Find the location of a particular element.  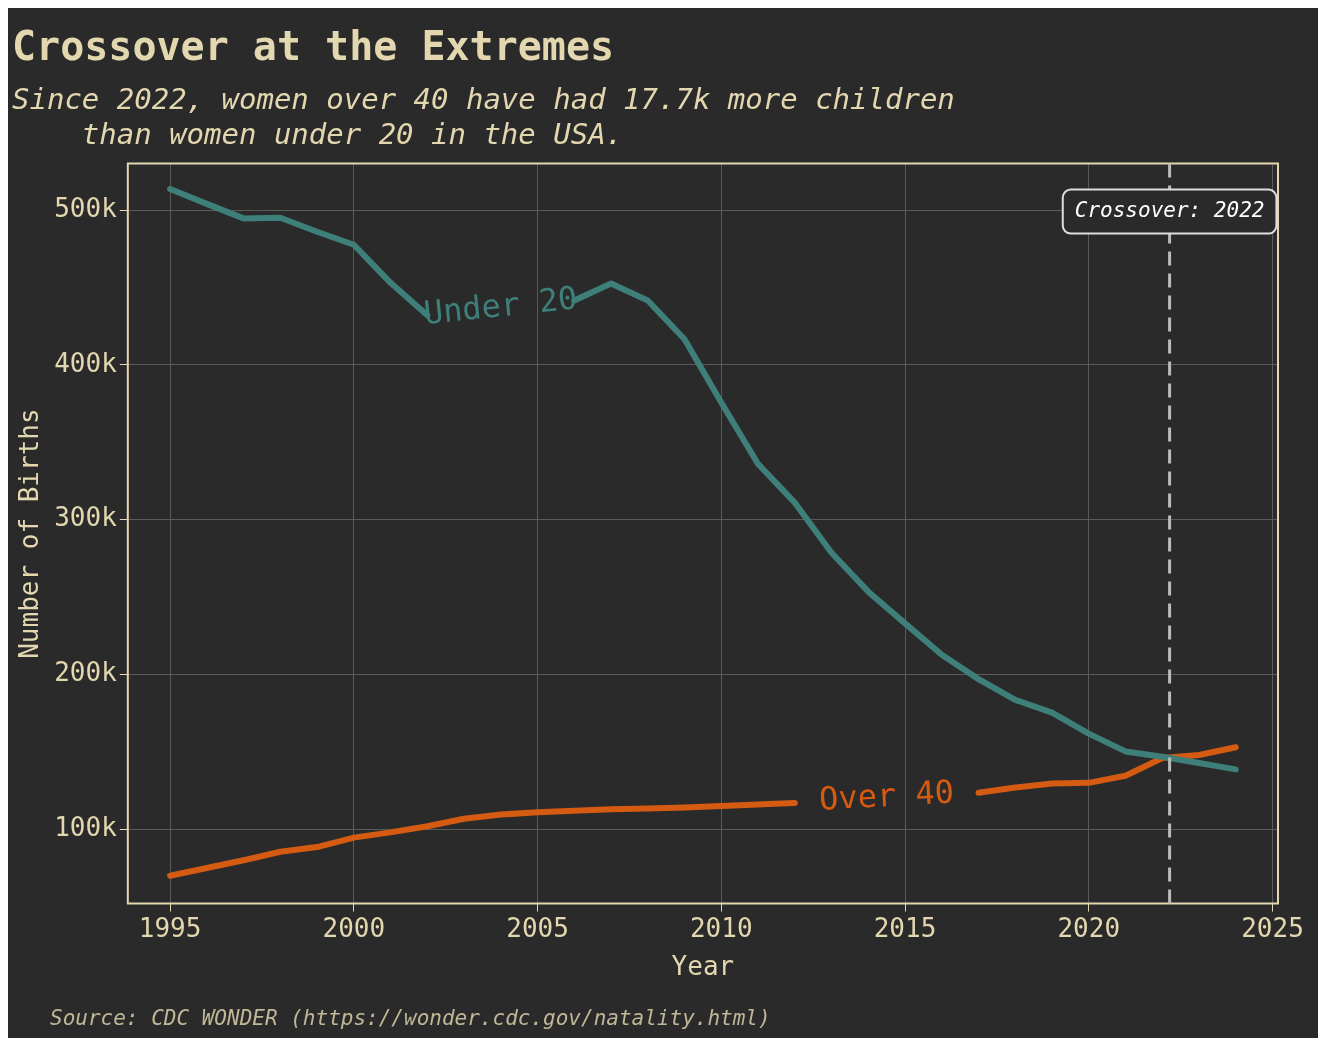

x-axis-title: Year is located at coordinates (703, 966).